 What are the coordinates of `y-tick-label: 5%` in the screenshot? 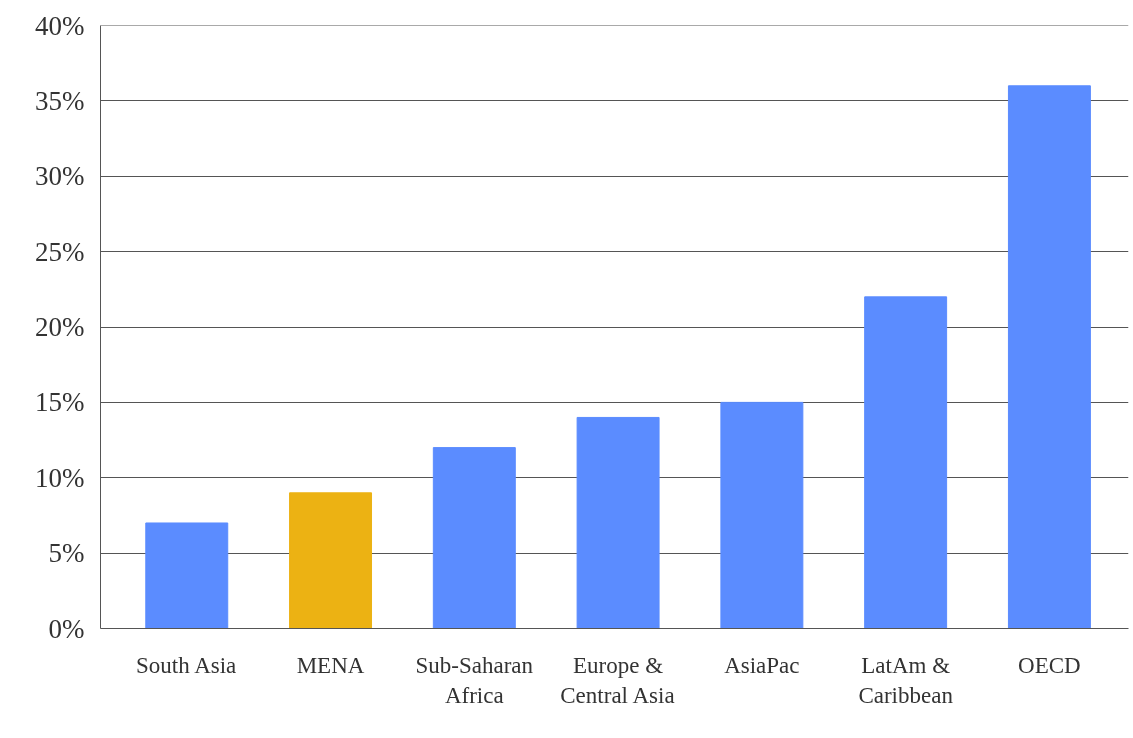 It's located at (66, 553).